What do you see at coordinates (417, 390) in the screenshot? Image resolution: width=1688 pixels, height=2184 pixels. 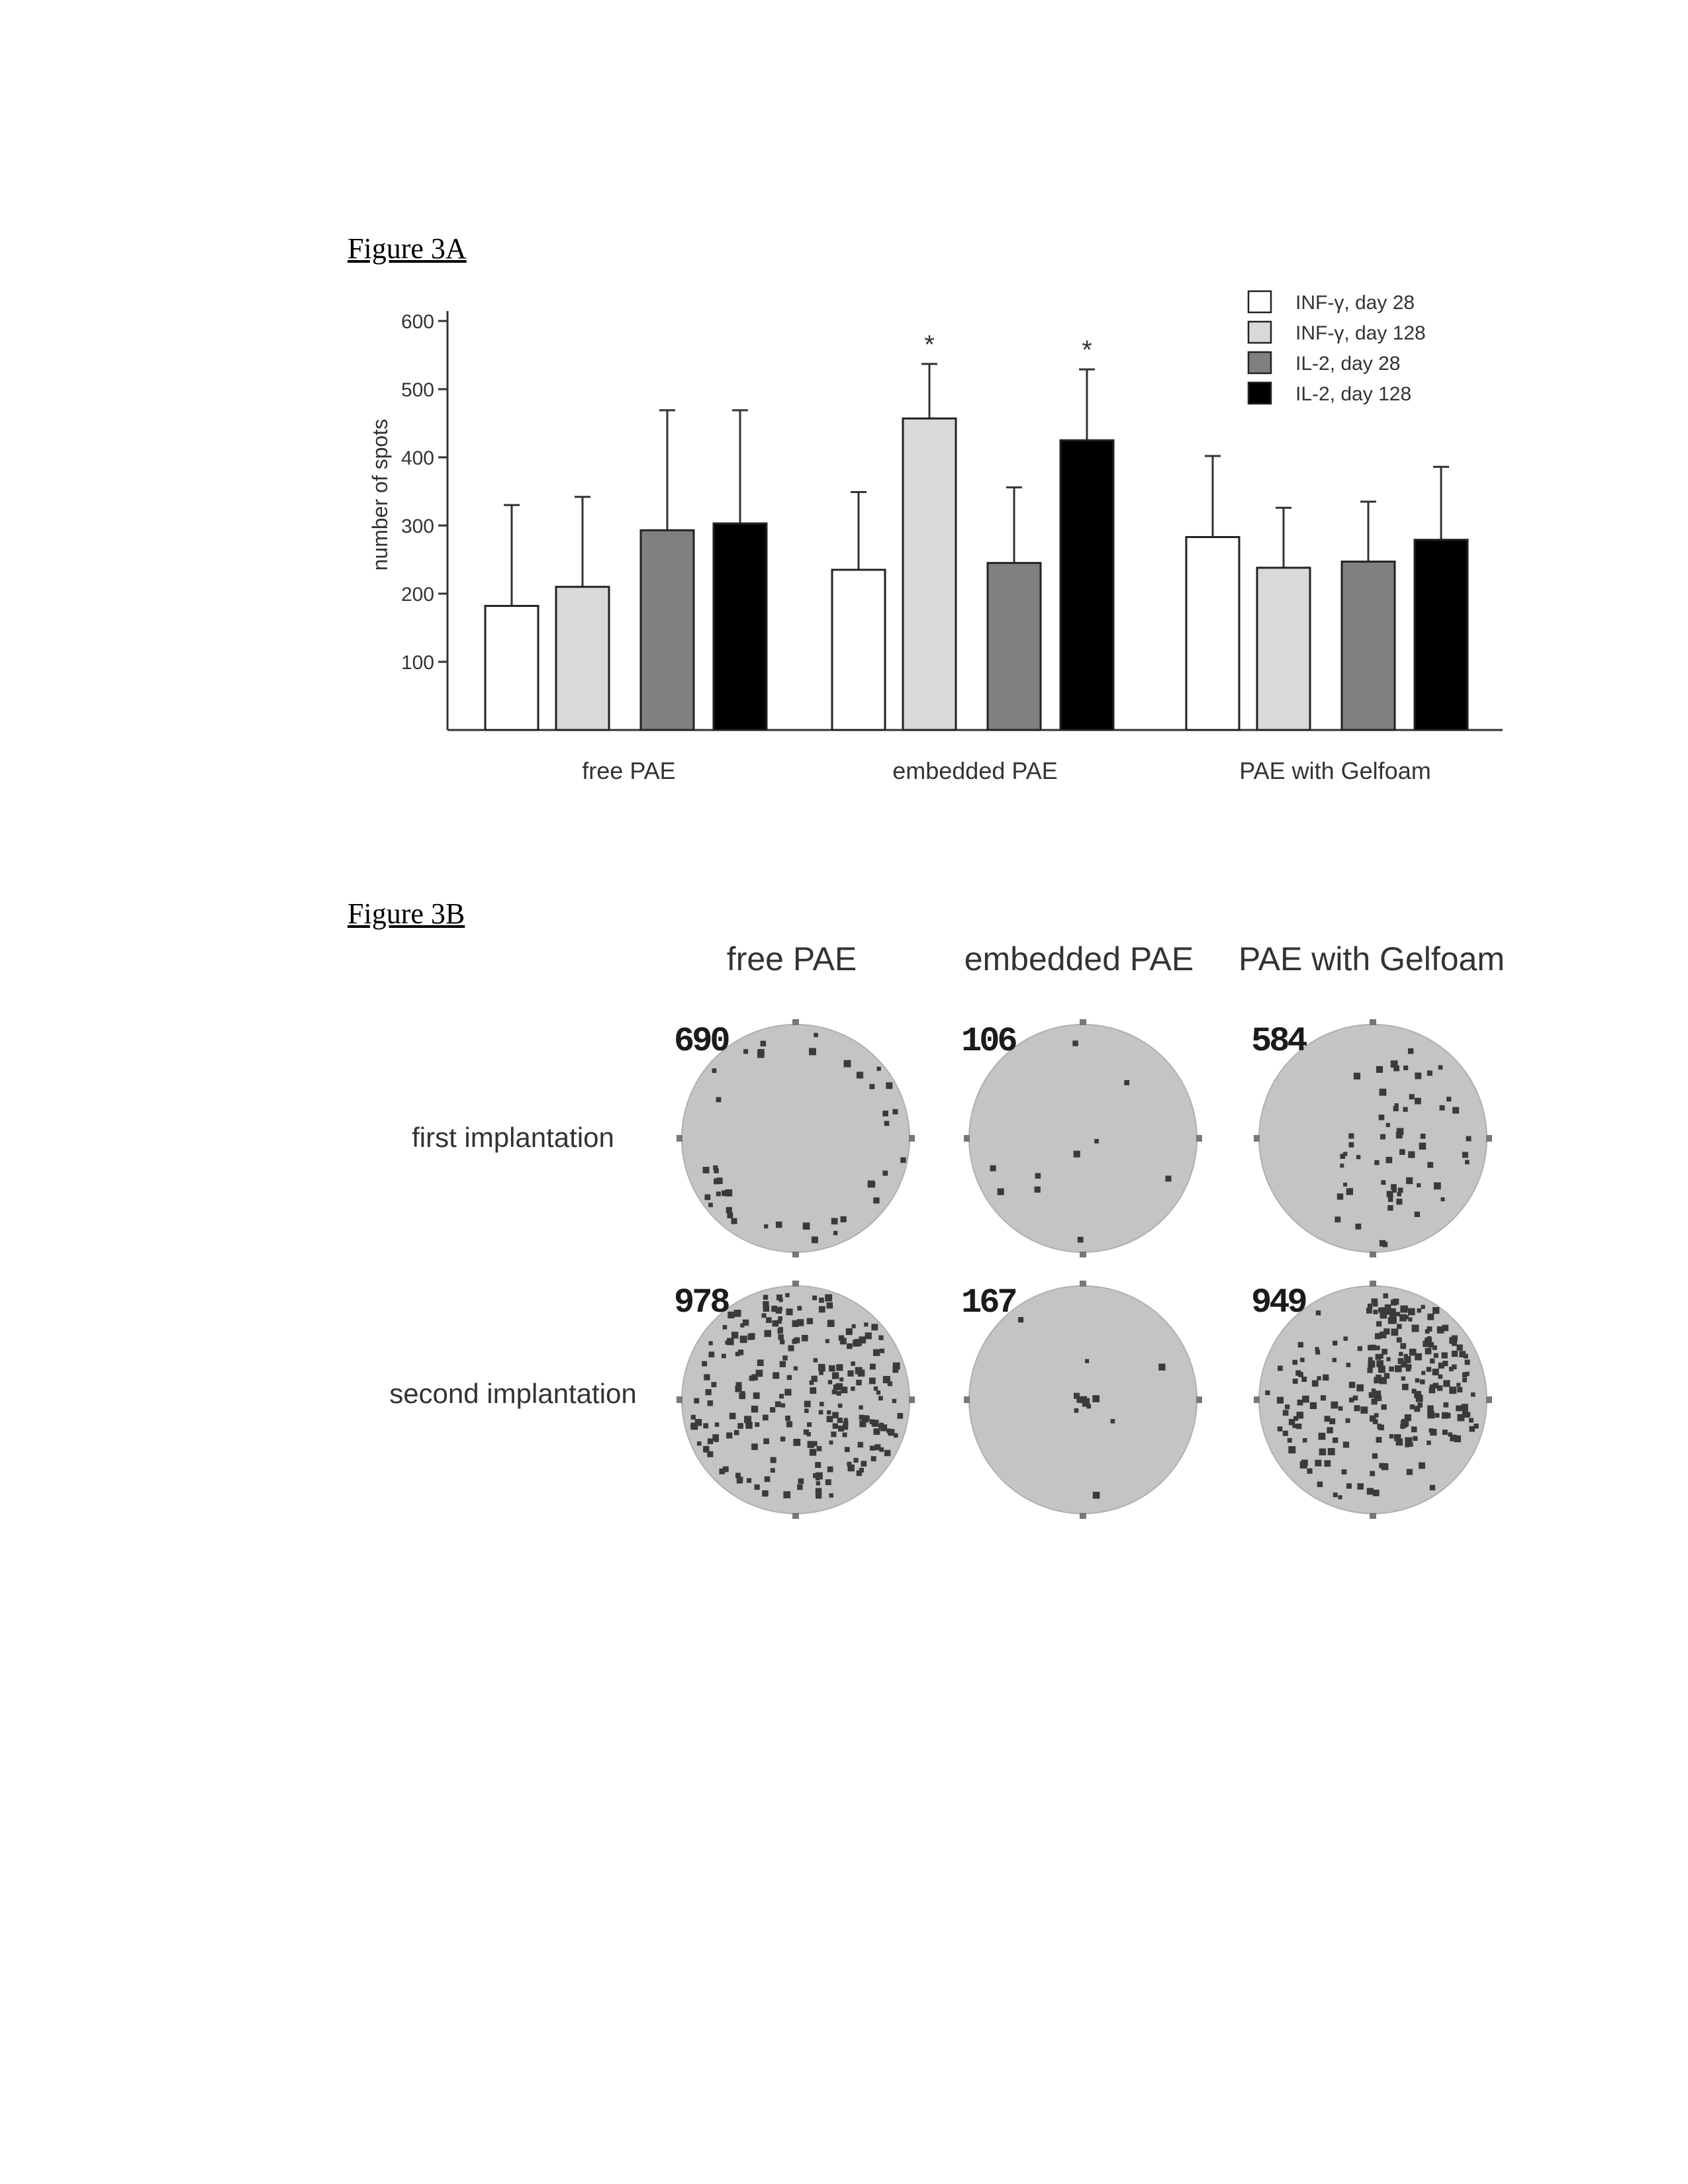 I see `y-tick-label-500: 500` at bounding box center [417, 390].